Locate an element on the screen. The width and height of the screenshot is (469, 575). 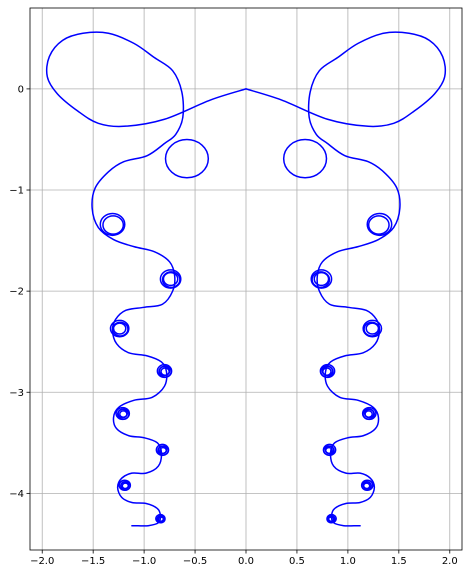
x-tick-label: −0.5 is located at coordinates (195, 561).